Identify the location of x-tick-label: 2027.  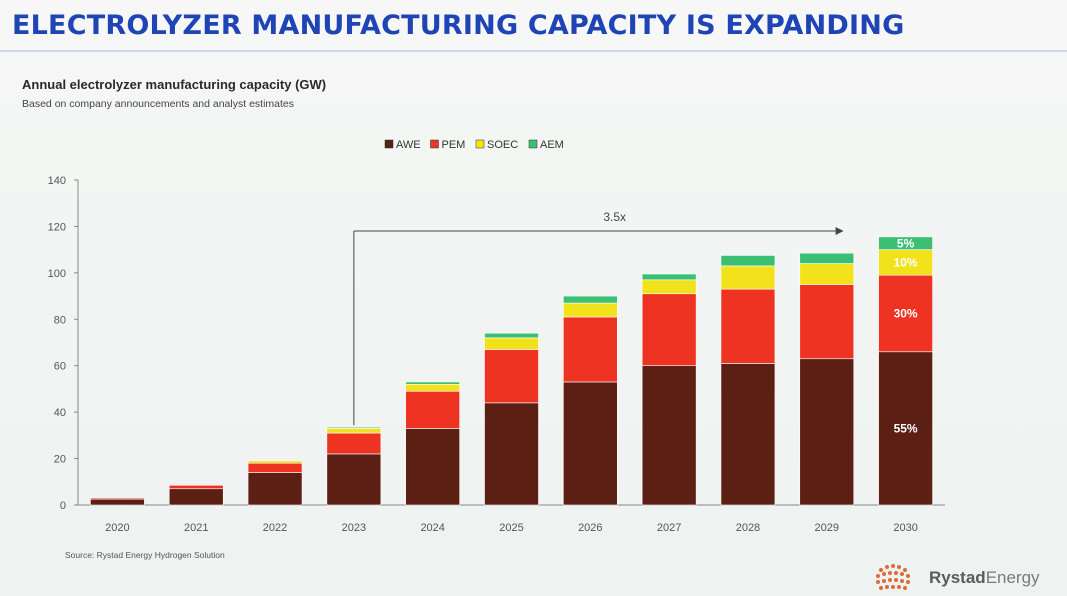
(669, 528).